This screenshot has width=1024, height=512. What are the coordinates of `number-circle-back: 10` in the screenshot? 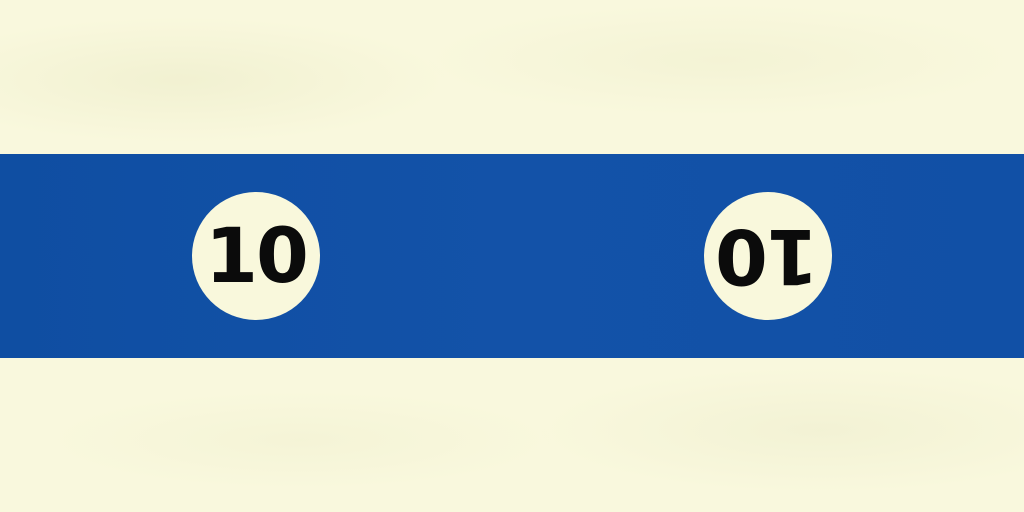 It's located at (768, 256).